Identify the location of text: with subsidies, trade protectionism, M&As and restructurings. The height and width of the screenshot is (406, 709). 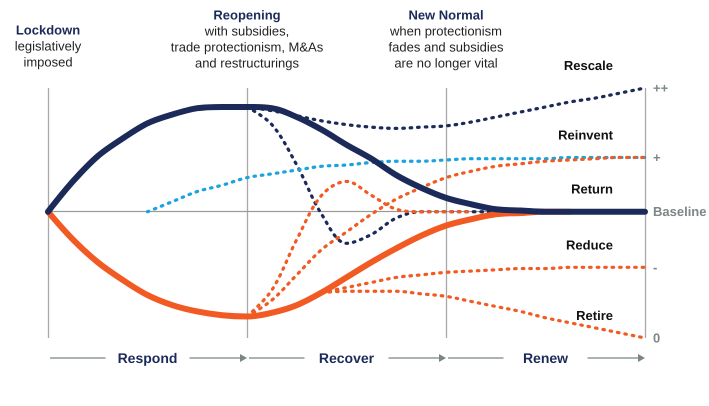
(247, 47).